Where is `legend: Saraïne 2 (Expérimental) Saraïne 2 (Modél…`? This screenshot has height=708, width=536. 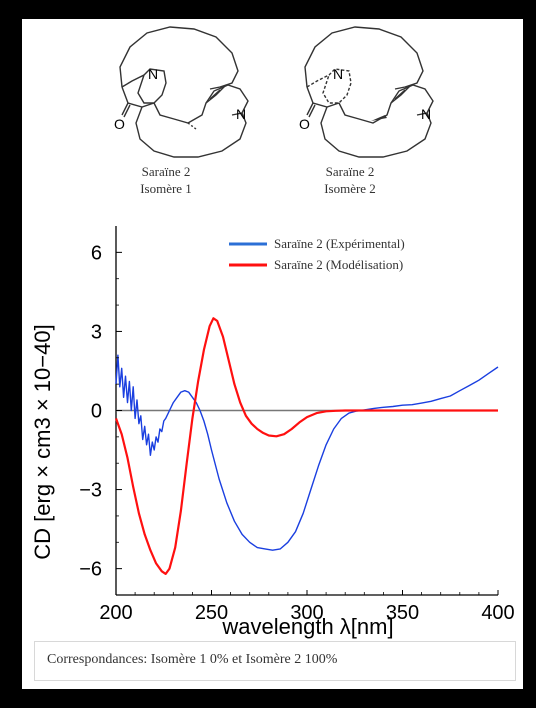 legend: Saraïne 2 (Expérimental) Saraïne 2 (Modél… is located at coordinates (317, 254).